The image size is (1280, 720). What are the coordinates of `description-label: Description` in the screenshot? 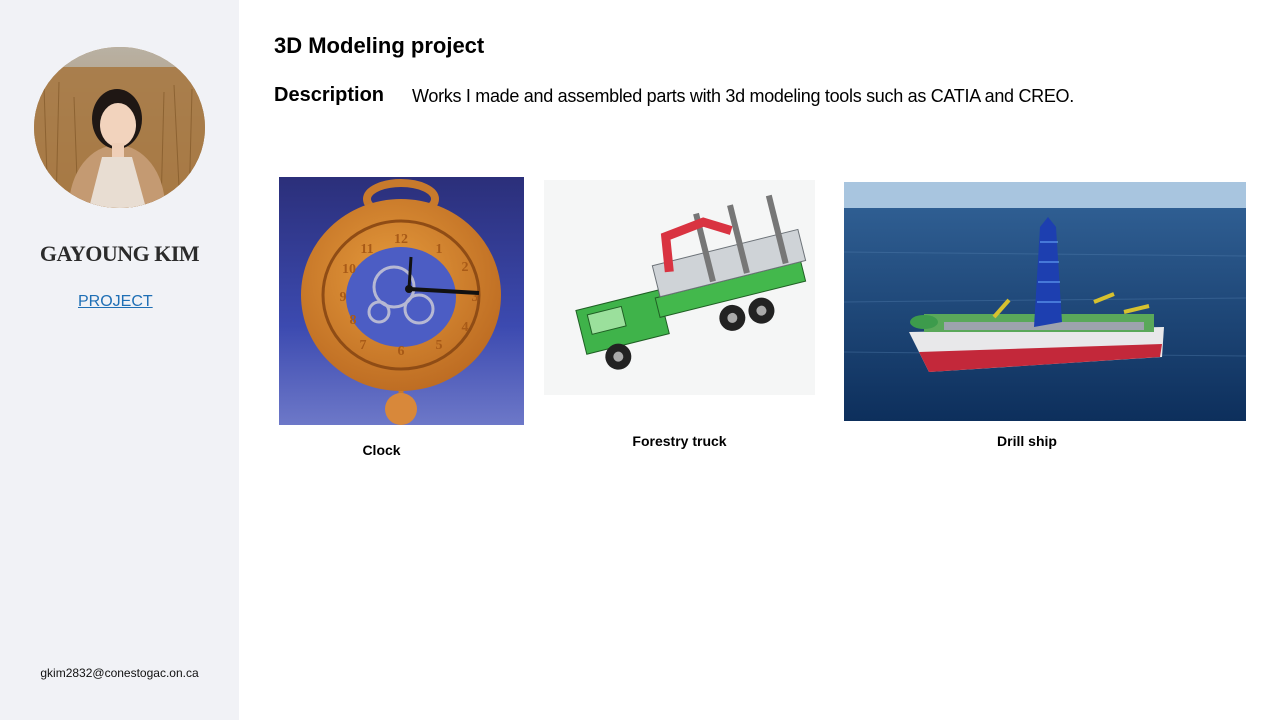 It's located at (329, 95).